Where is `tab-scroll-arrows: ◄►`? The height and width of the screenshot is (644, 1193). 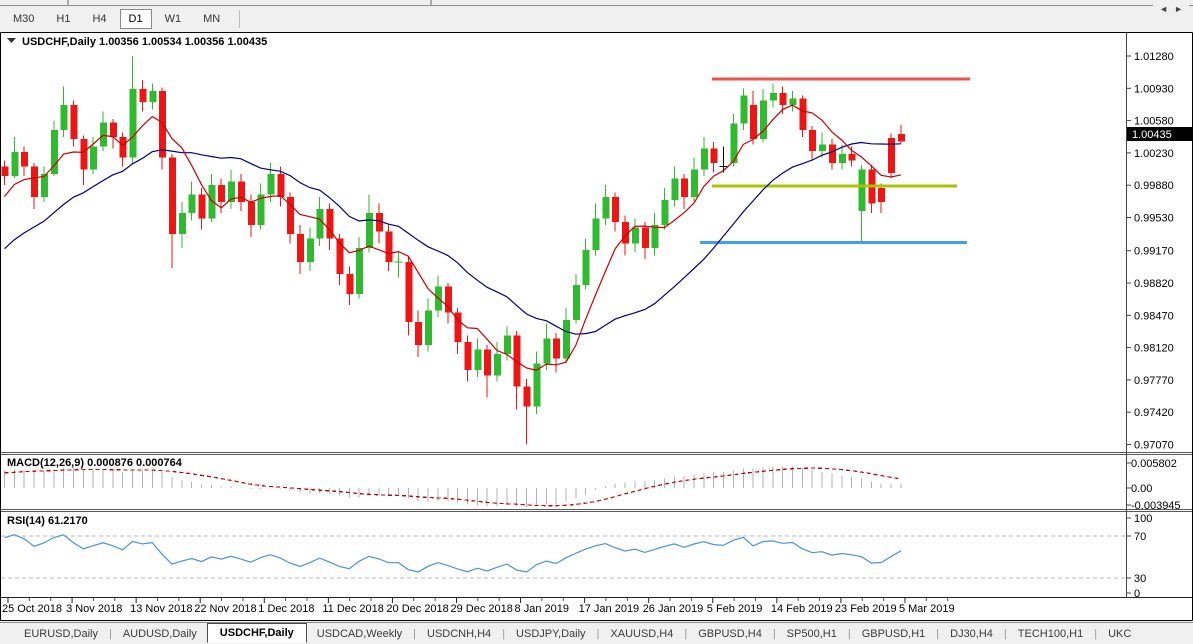 tab-scroll-arrows: ◄► is located at coordinates (1171, 9).